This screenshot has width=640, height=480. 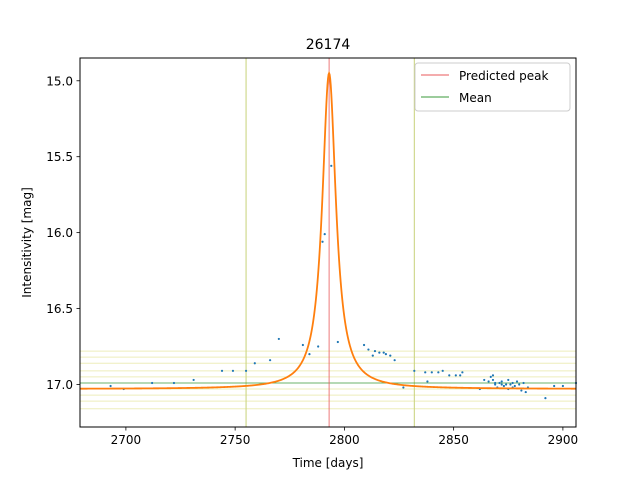 What do you see at coordinates (475, 98) in the screenshot?
I see `legend-label-mean: Mean` at bounding box center [475, 98].